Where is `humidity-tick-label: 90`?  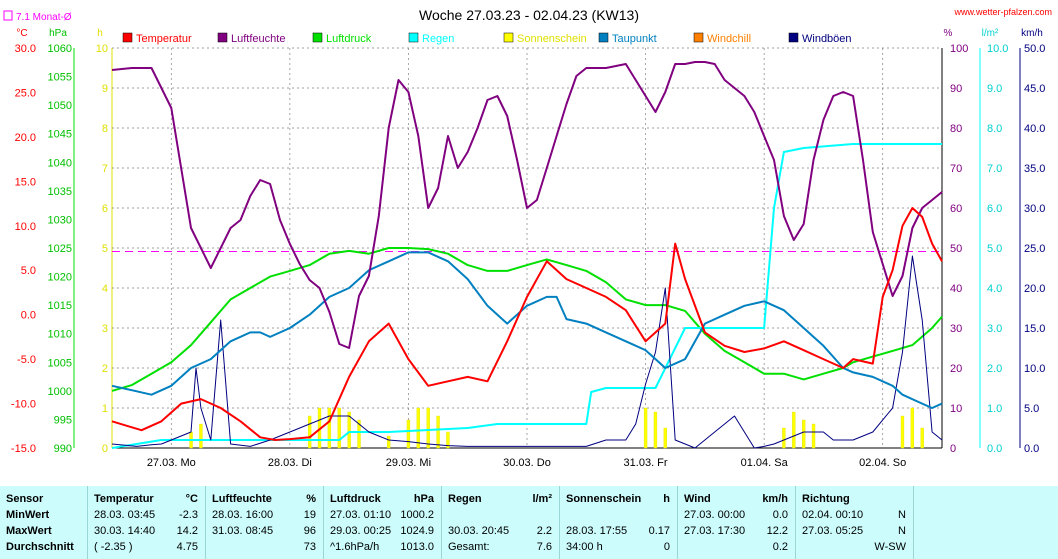 humidity-tick-label: 90 is located at coordinates (956, 89).